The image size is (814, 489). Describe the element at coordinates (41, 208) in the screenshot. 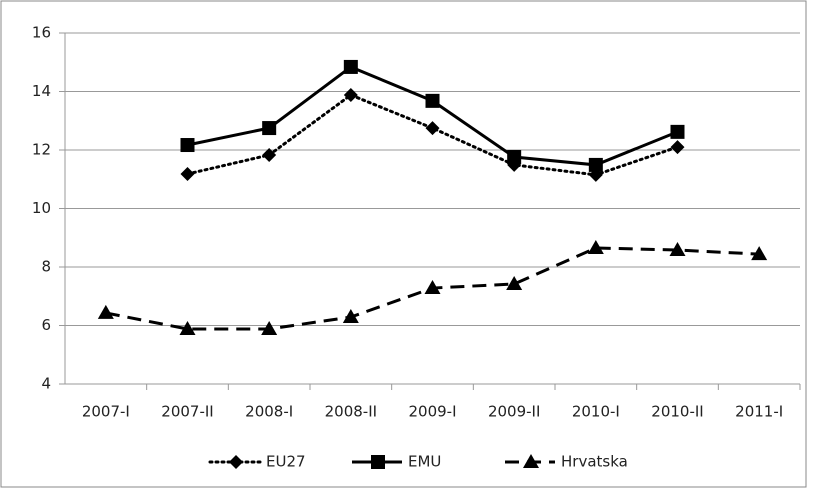

I see `y-tick-label: 10` at that location.